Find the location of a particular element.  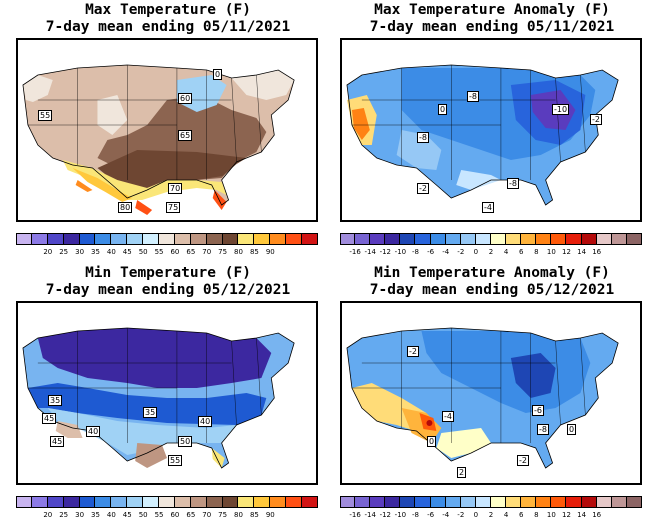

panel-subtitle: 7-day mean ending 05/11/2021 is located at coordinates (168, 27).